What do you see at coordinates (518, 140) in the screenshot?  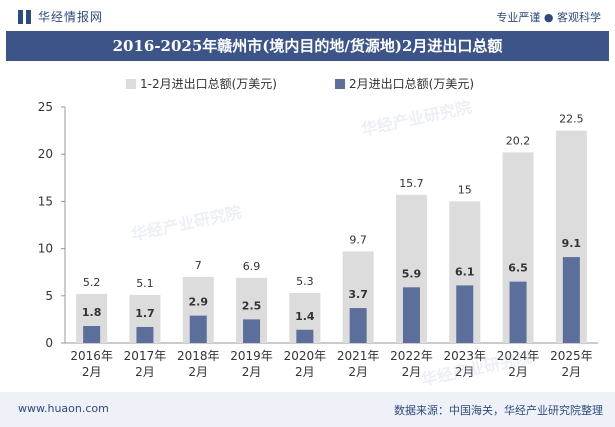 I see `data-label-total: 20.2` at bounding box center [518, 140].